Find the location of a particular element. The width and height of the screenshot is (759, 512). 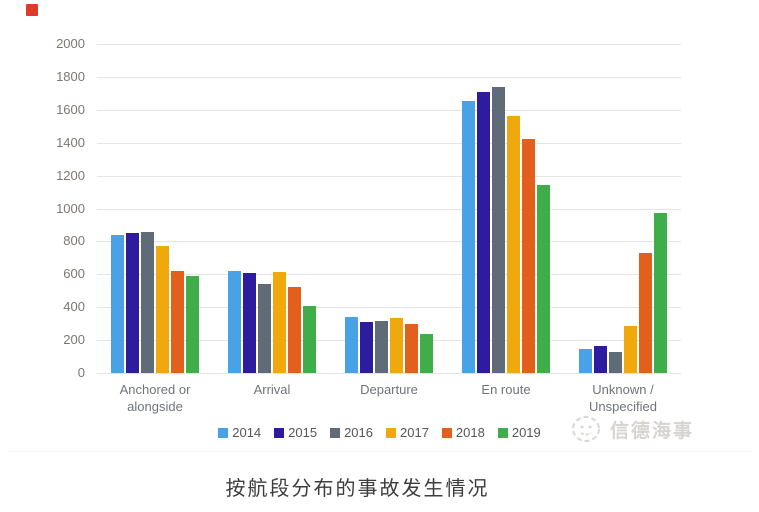

y-axis-tick-label: 2000 is located at coordinates (70, 43).